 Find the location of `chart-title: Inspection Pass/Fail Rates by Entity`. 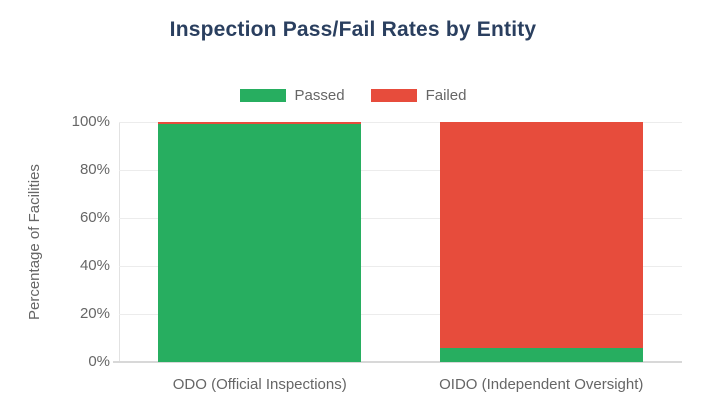

chart-title: Inspection Pass/Fail Rates by Entity is located at coordinates (353, 29).